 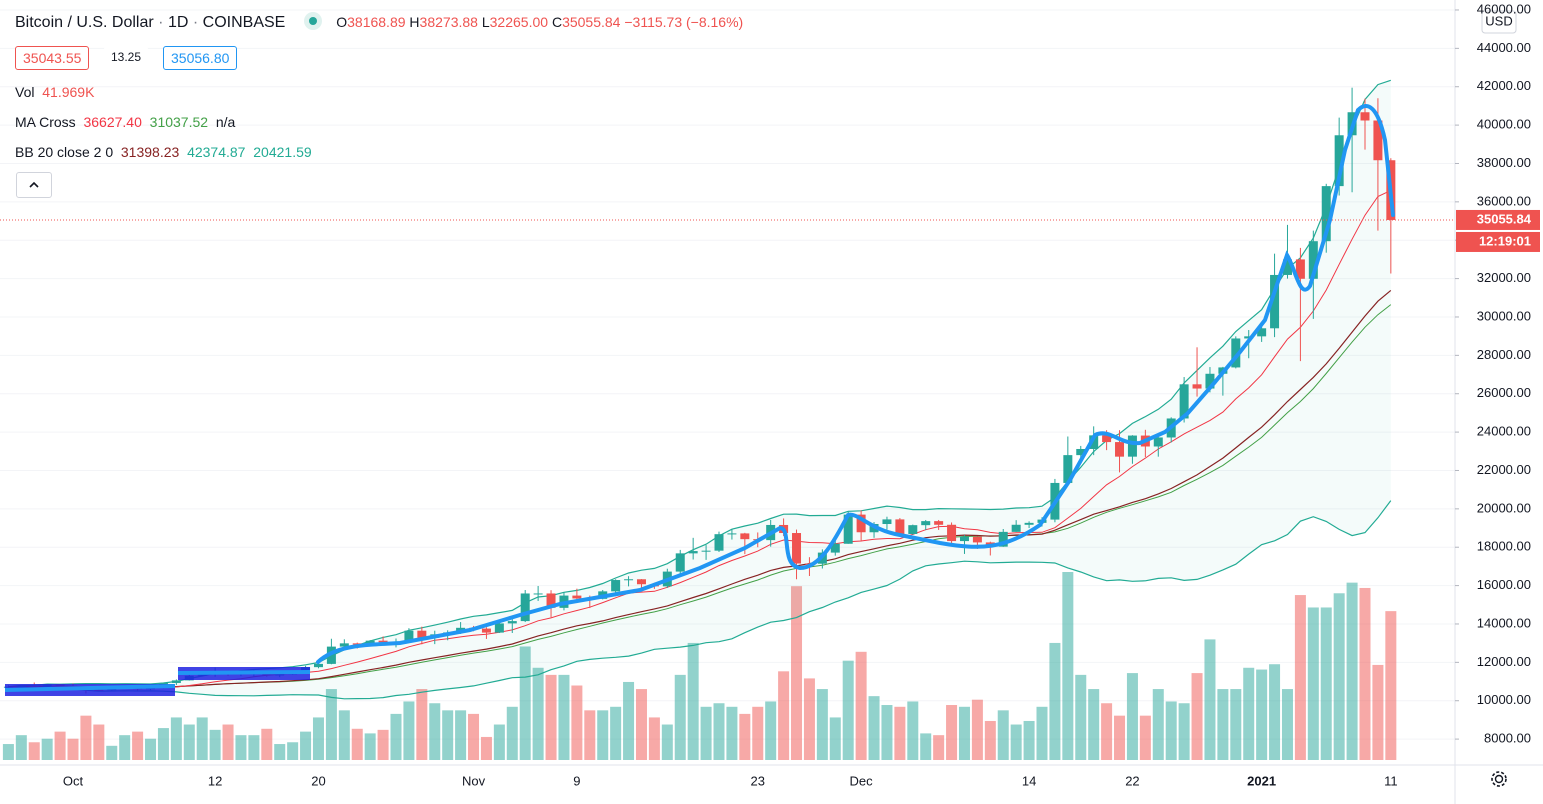 What do you see at coordinates (480, 22) in the screenshot?
I see `ohlc-legend: O38168.89 H38273.88 L32265.00 C35055.84` at bounding box center [480, 22].